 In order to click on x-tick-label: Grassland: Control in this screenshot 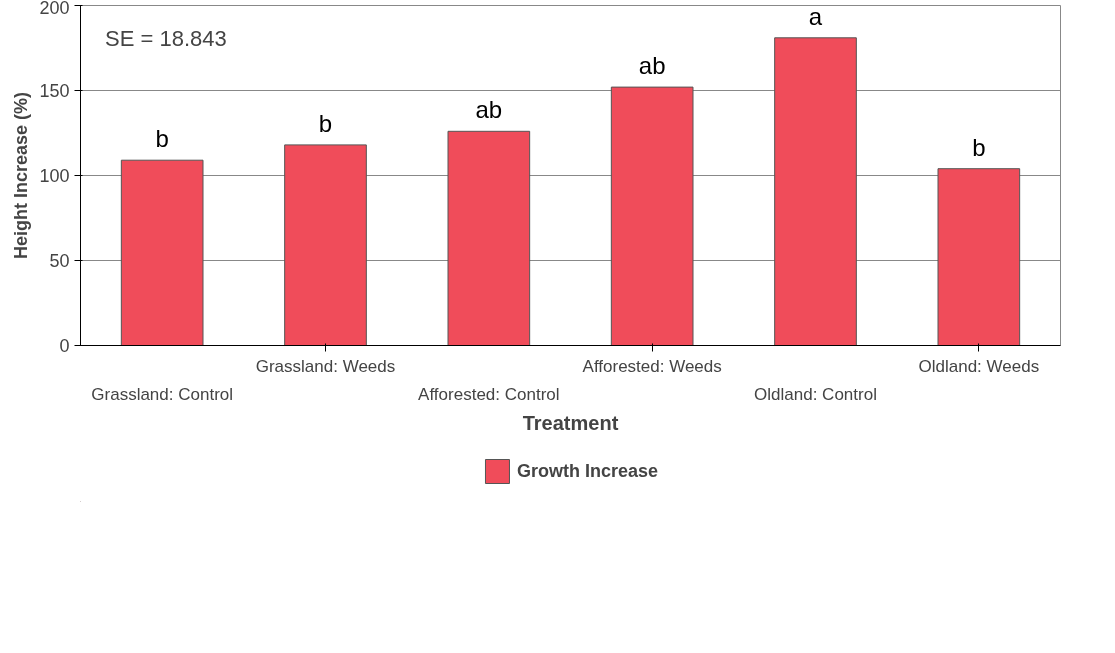, I will do `click(162, 394)`.